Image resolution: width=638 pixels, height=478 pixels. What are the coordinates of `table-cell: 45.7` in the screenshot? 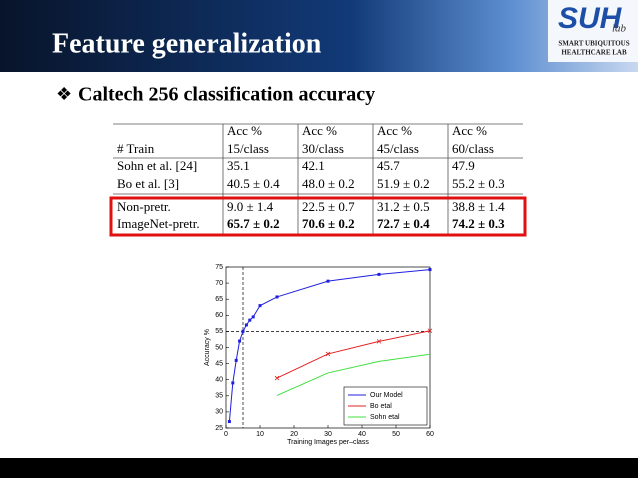 It's located at (388, 165).